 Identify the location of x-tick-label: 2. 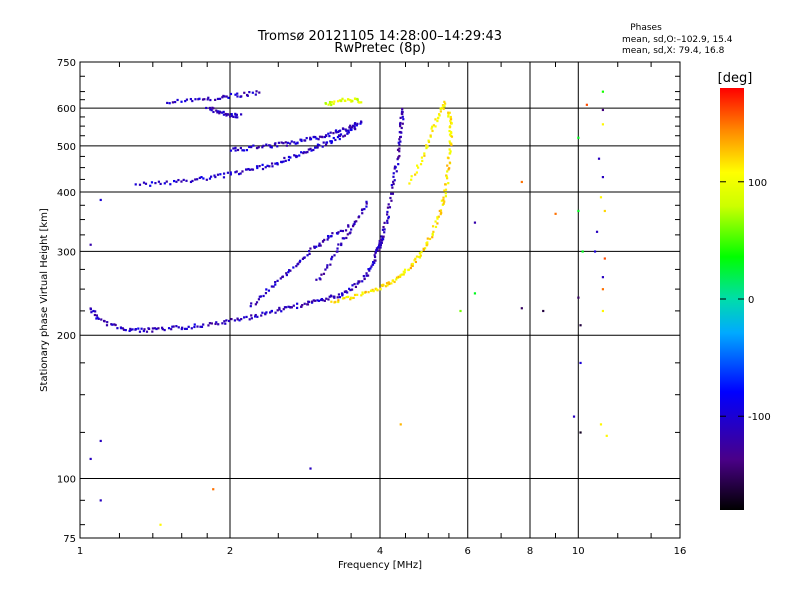
(230, 551).